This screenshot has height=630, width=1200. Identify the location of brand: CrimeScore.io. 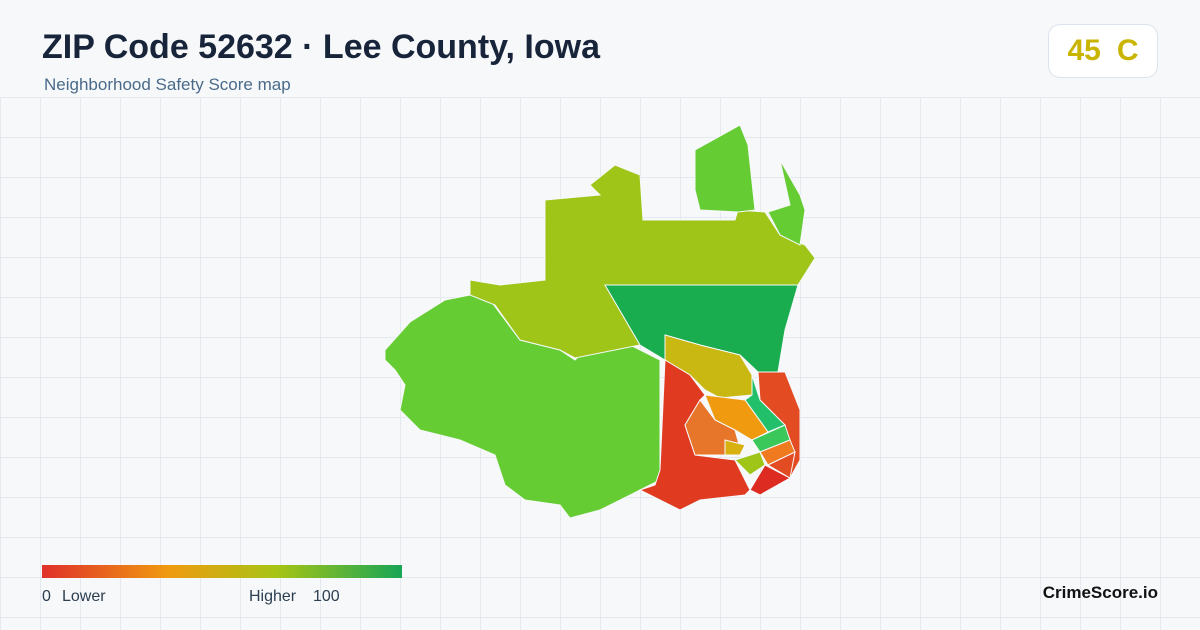
(1100, 592).